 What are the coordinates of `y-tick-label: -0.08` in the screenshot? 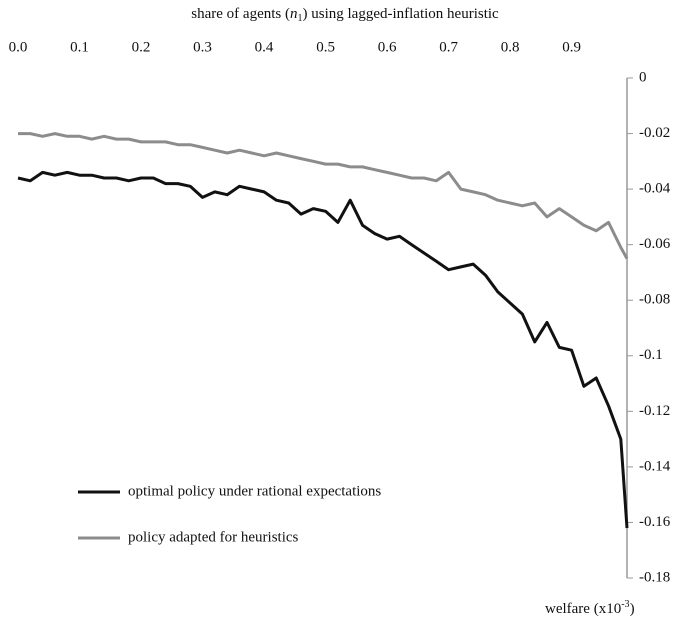 It's located at (654, 300).